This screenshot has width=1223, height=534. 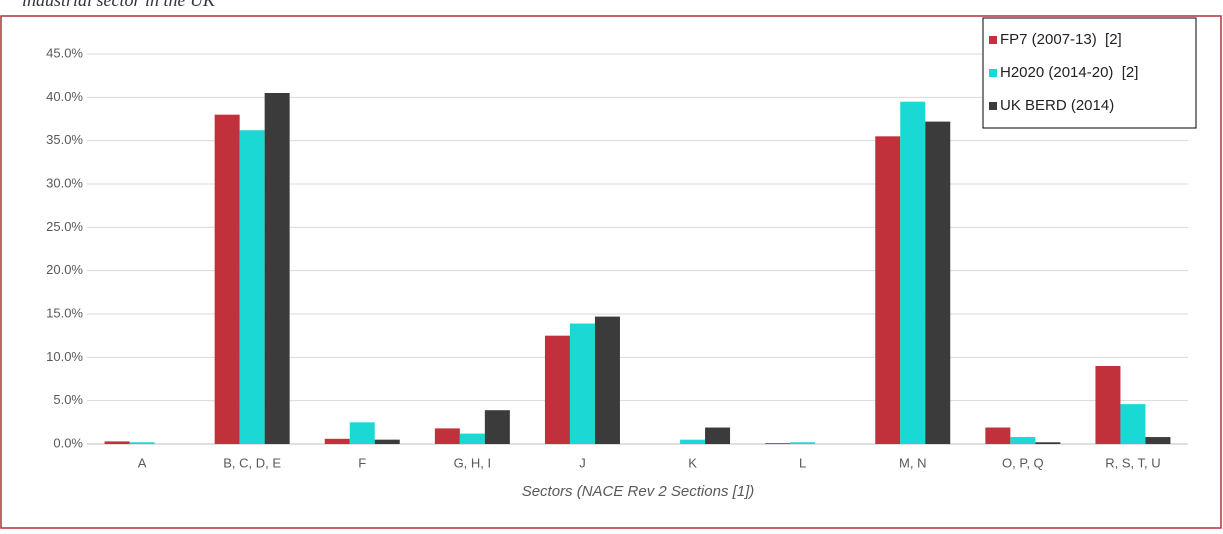 I want to click on x-tick-label: A, so click(x=142, y=462).